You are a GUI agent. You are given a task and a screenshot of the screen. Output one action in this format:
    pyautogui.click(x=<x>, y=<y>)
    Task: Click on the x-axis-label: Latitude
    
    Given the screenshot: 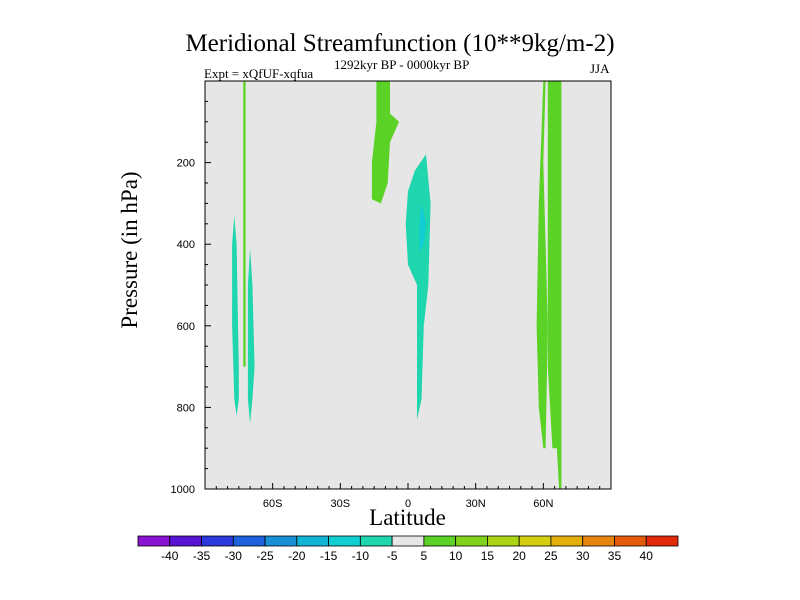 What is the action you would take?
    pyautogui.click(x=407, y=517)
    